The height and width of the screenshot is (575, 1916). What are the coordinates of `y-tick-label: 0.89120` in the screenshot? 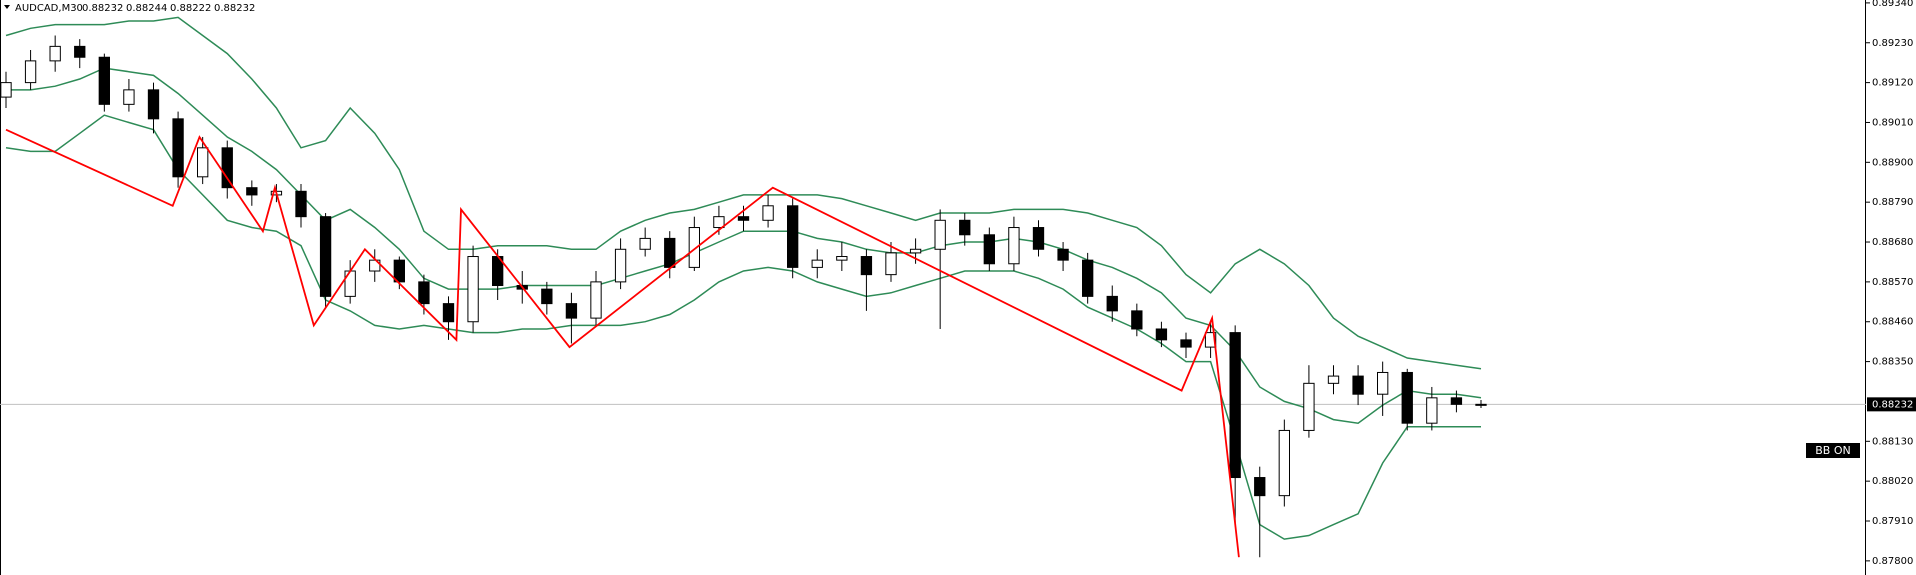 It's located at (1892, 83).